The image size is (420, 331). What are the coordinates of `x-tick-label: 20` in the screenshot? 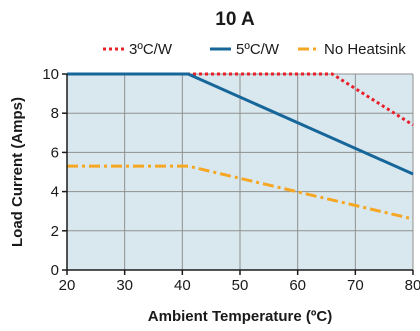 It's located at (67, 285).